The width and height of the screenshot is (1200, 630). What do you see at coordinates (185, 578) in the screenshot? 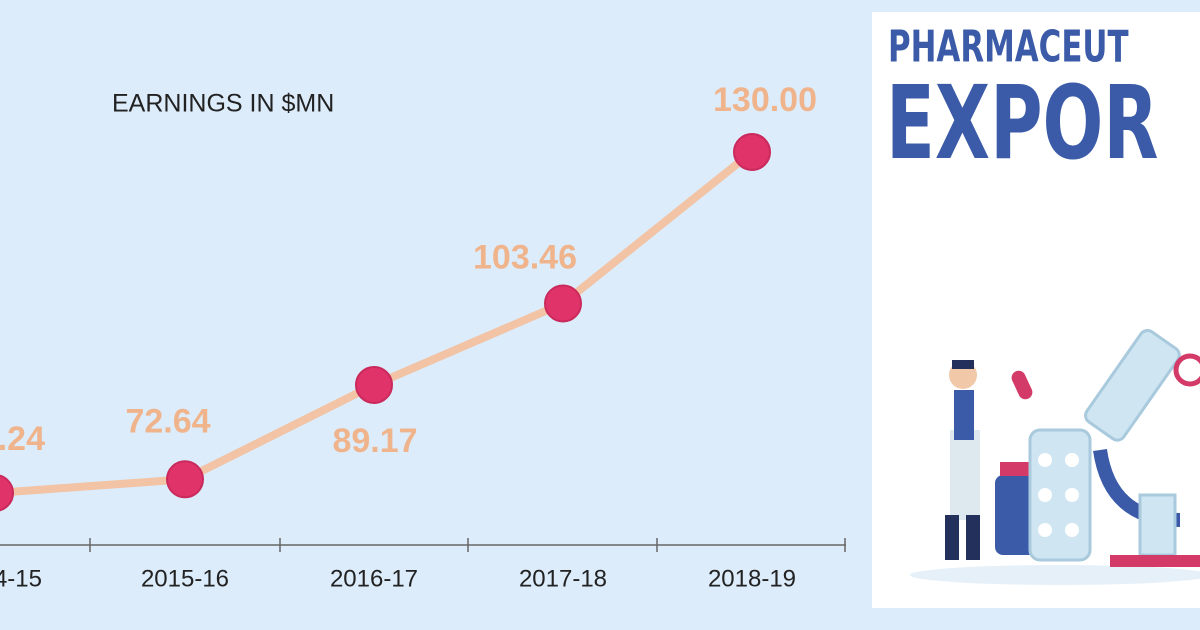
I see `x-tick-label: 2015-16` at bounding box center [185, 578].